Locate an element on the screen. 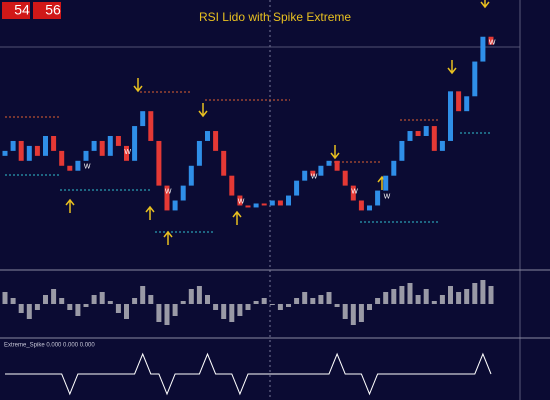  chart-title: RSI Lido with Spike Extreme is located at coordinates (275, 17).